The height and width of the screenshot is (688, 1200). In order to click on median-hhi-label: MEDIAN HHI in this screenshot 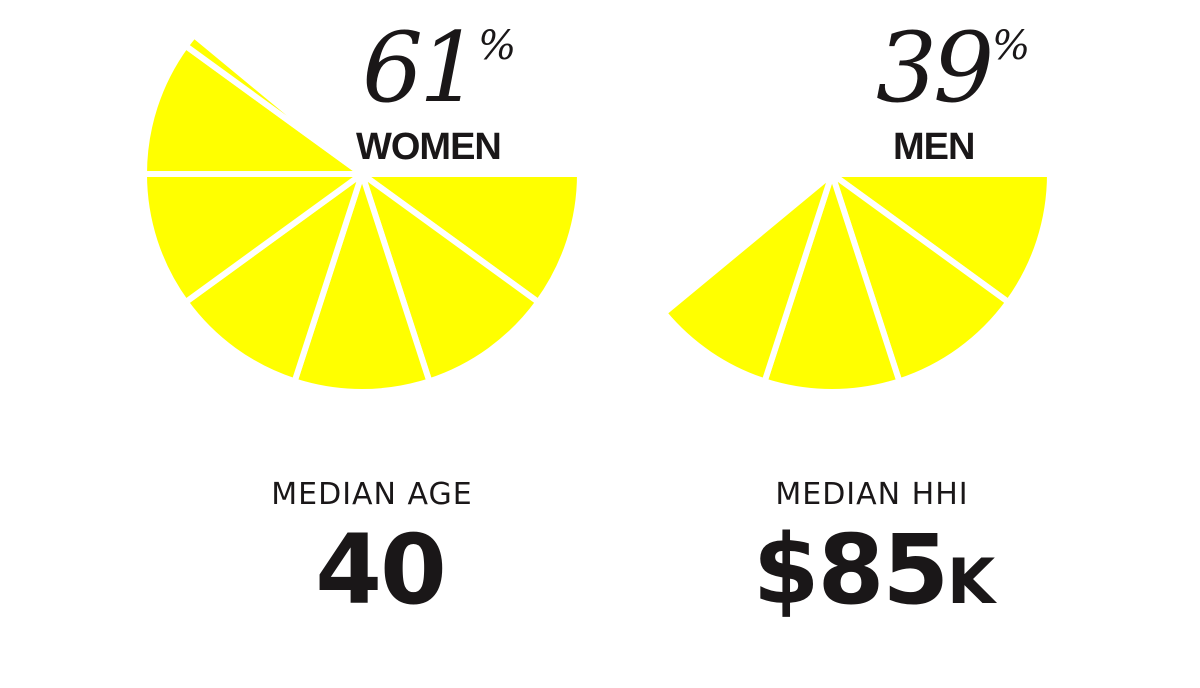, I will do `click(872, 494)`.